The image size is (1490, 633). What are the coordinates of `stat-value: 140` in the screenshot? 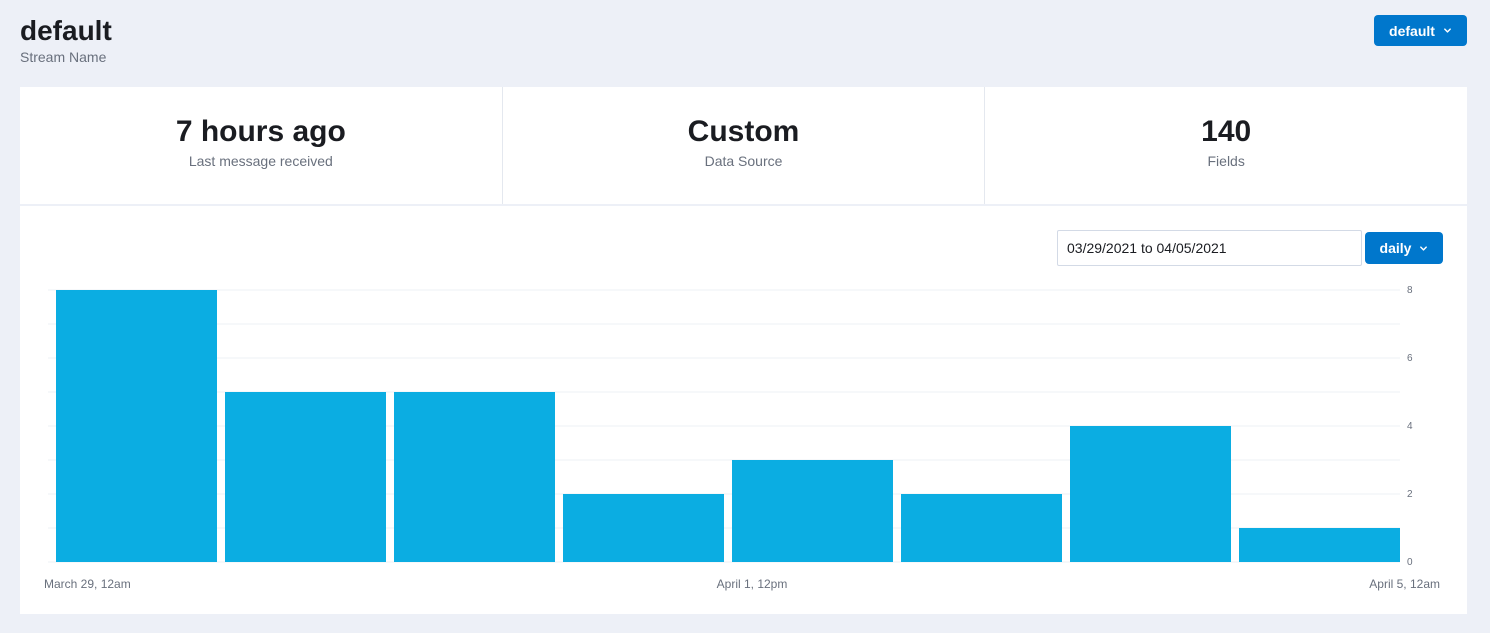 It's located at (1226, 131).